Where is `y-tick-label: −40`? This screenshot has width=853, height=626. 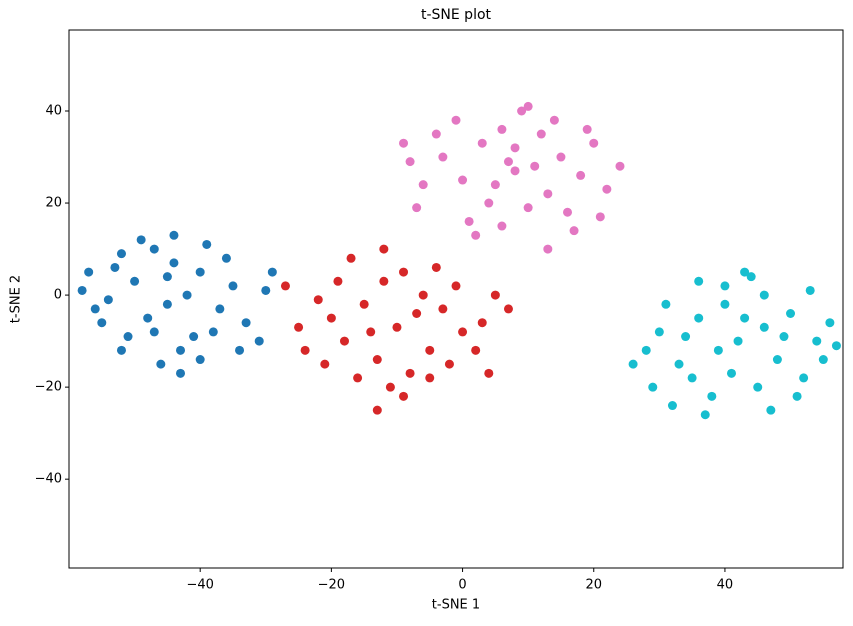 y-tick-label: −40 is located at coordinates (48, 479).